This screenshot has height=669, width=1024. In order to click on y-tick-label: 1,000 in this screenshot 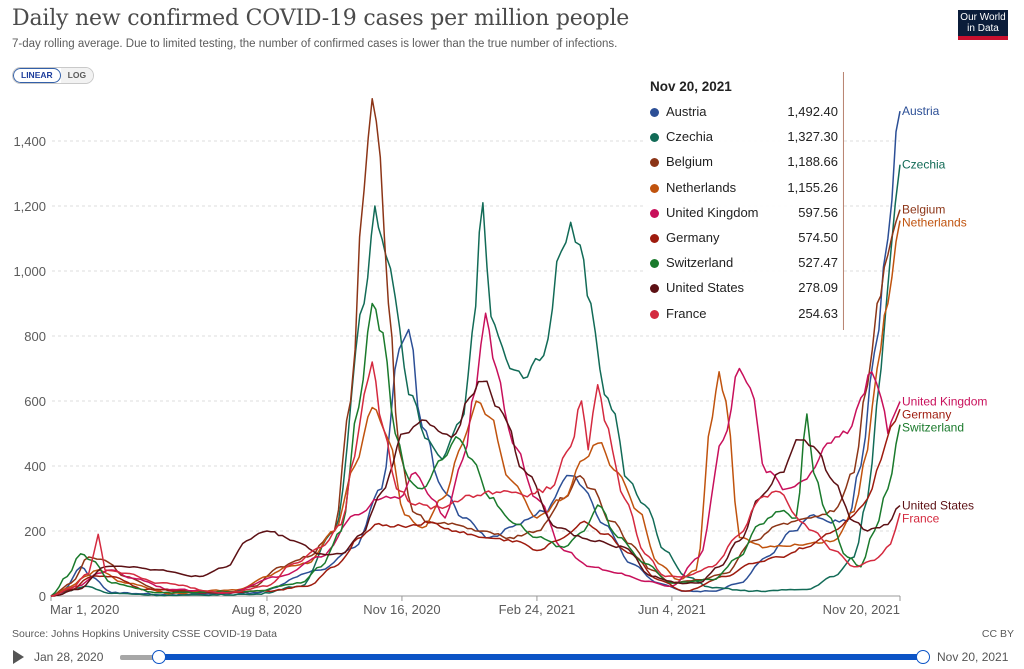, I will do `click(29, 271)`.